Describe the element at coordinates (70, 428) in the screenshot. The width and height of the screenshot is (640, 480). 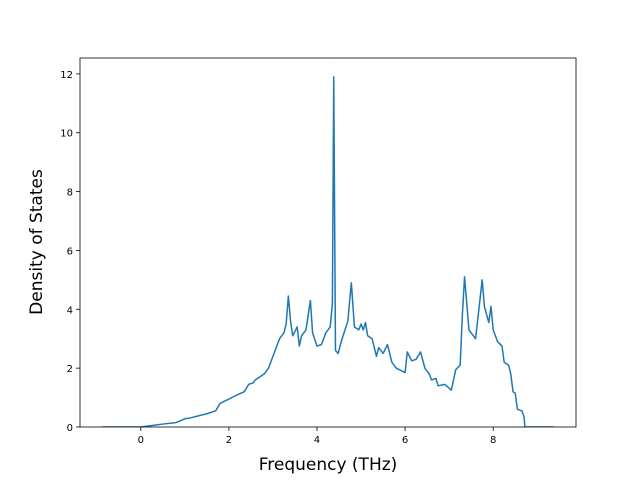
I see `y-tick-label: 0` at that location.